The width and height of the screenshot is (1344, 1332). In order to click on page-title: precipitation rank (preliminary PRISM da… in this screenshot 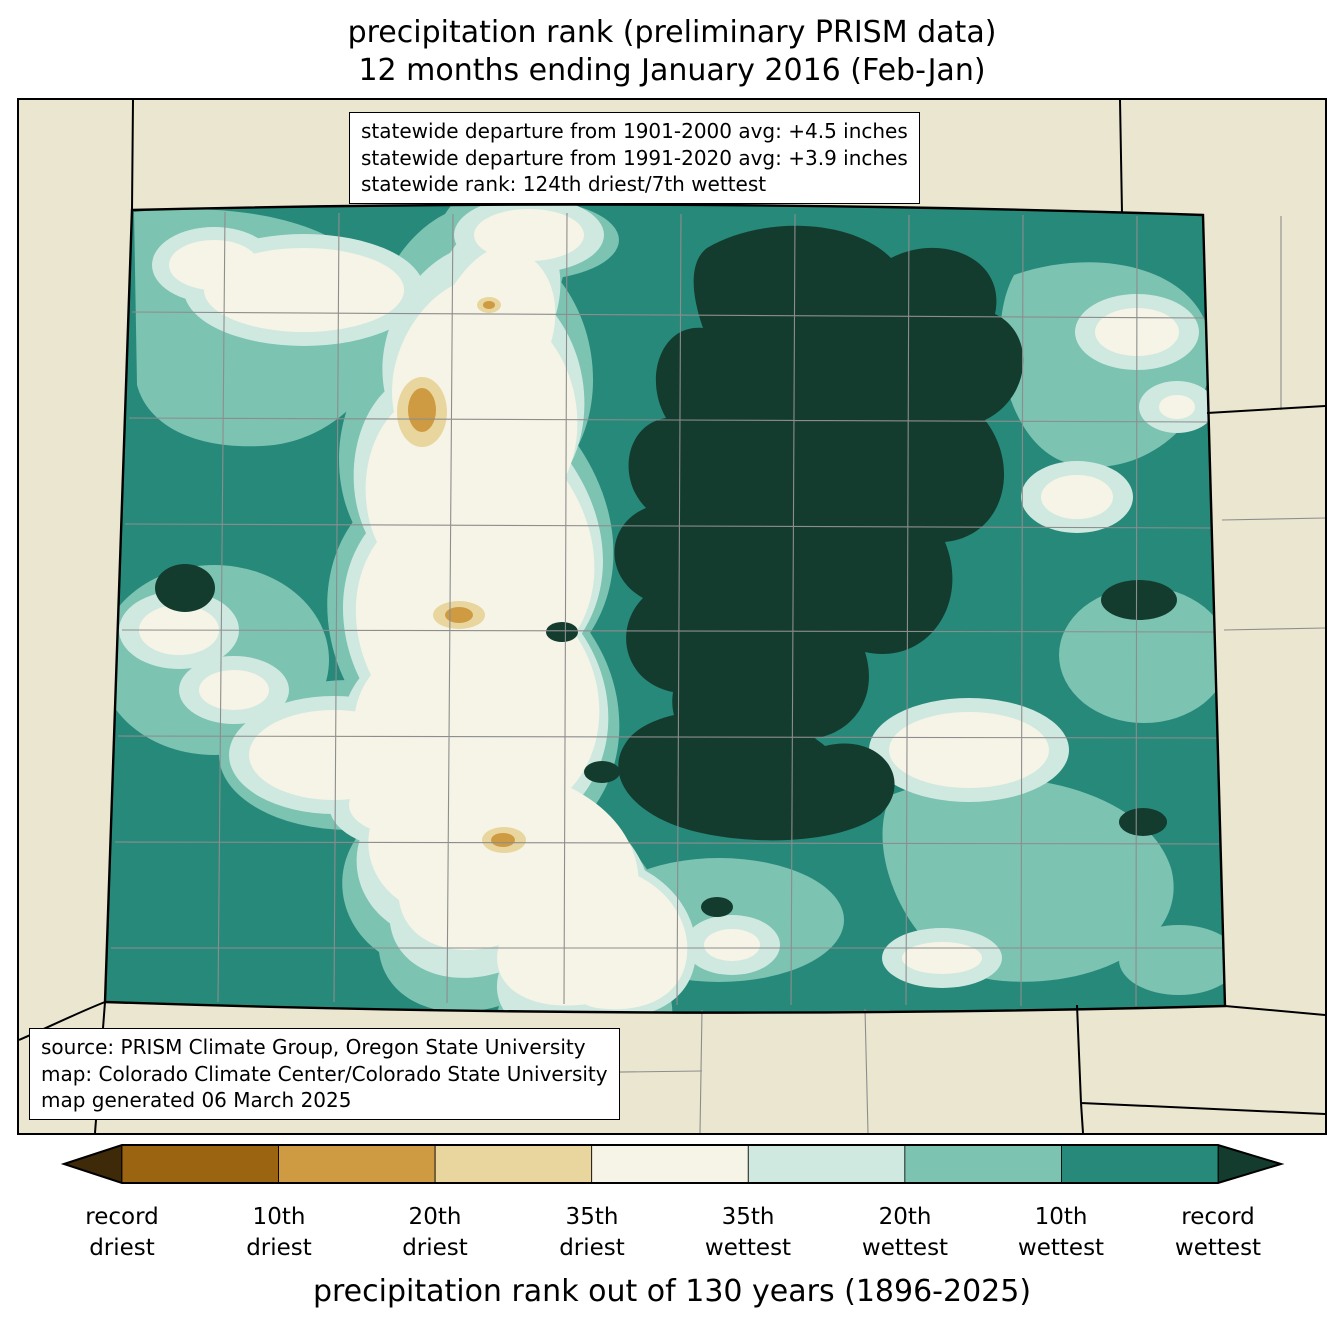, I will do `click(672, 52)`.